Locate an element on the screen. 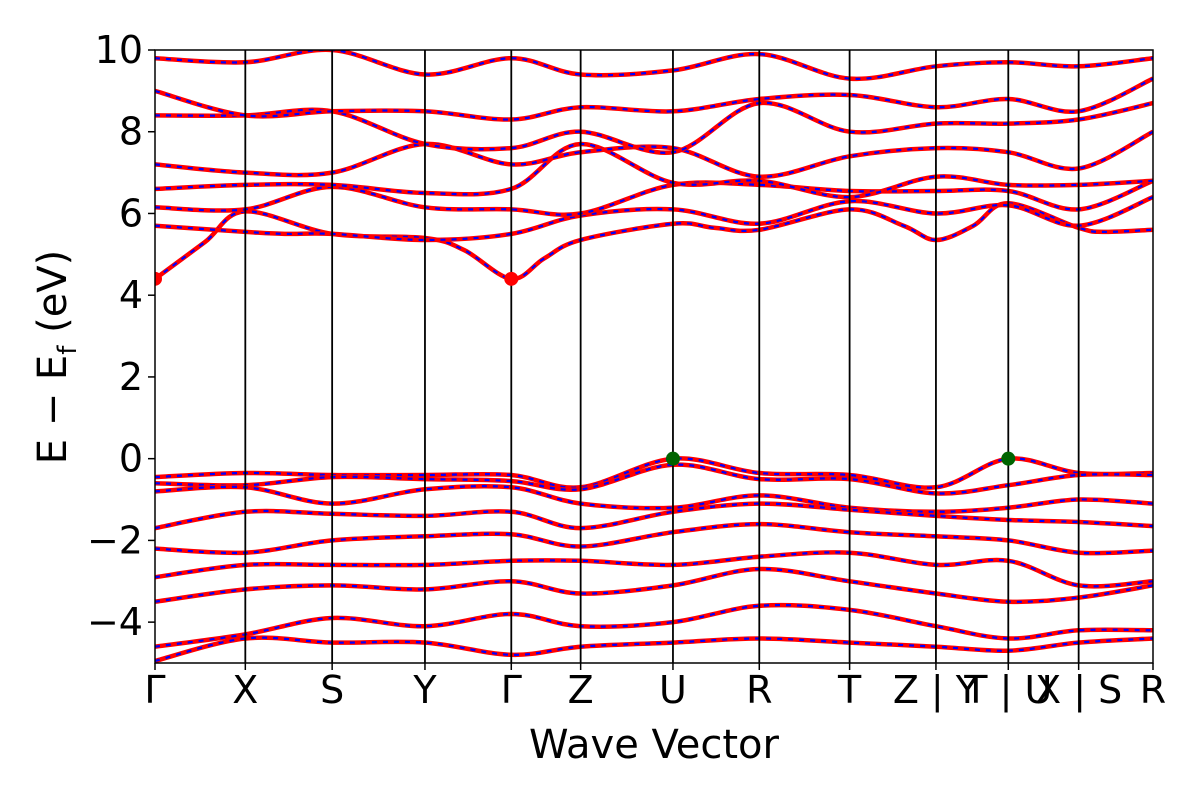  x-tick-label-7: R is located at coordinates (759, 690).